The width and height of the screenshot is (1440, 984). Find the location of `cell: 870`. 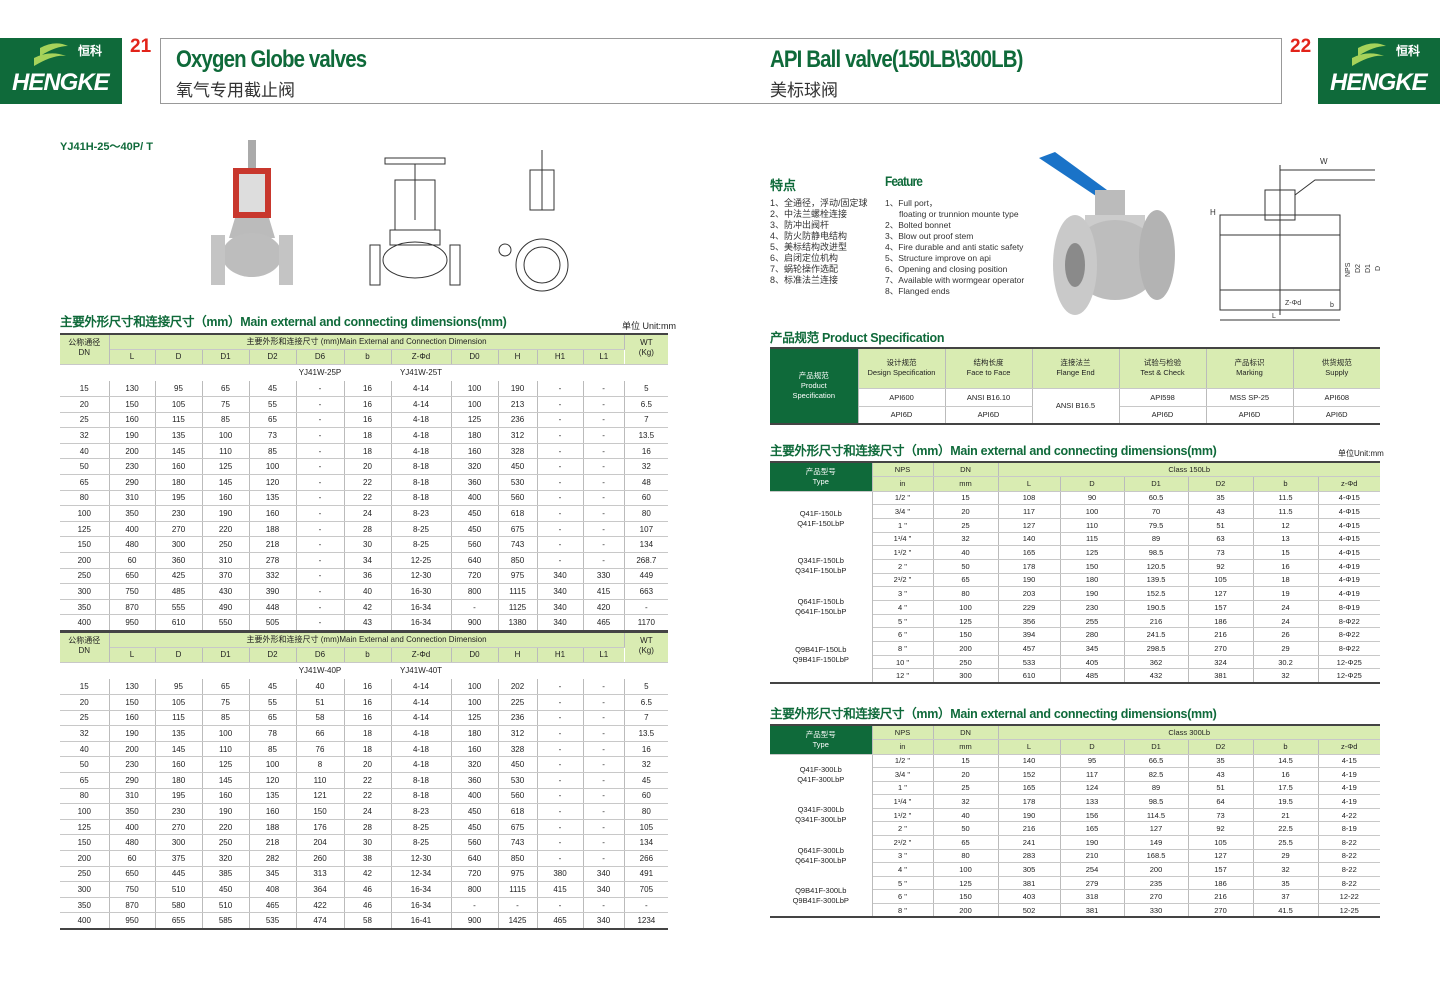

cell: 870 is located at coordinates (132, 905).